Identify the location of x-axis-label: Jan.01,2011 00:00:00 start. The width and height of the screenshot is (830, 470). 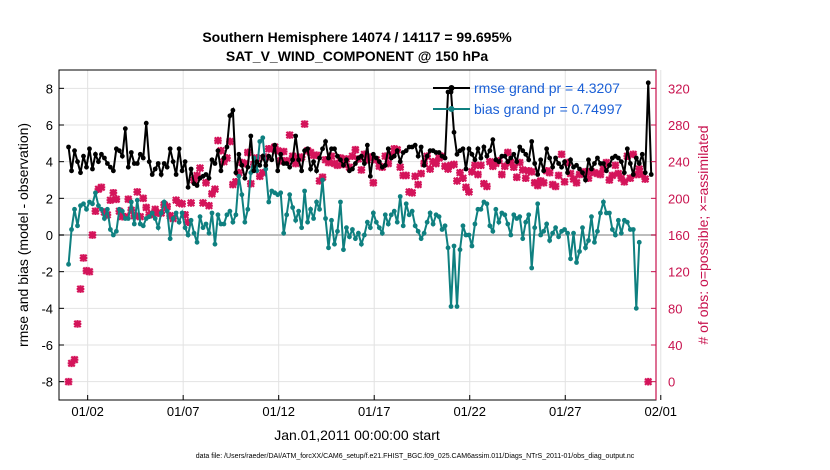
(357, 435).